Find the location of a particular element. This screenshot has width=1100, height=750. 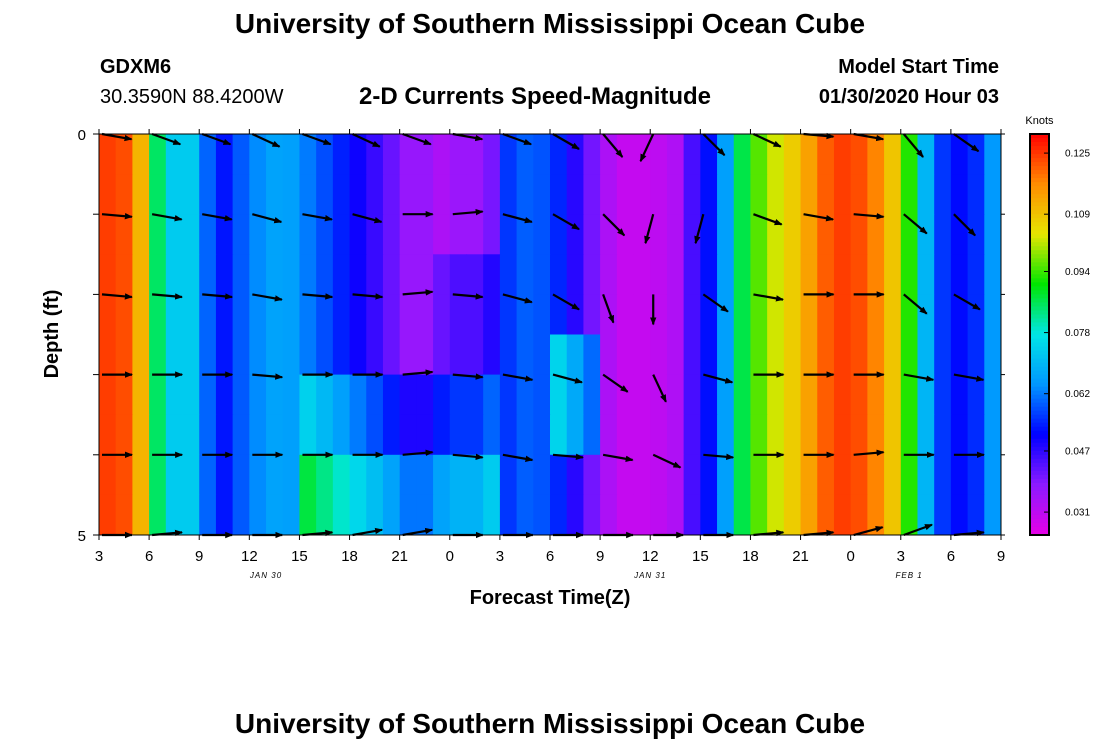

x-tick-label: 18 is located at coordinates (750, 556).